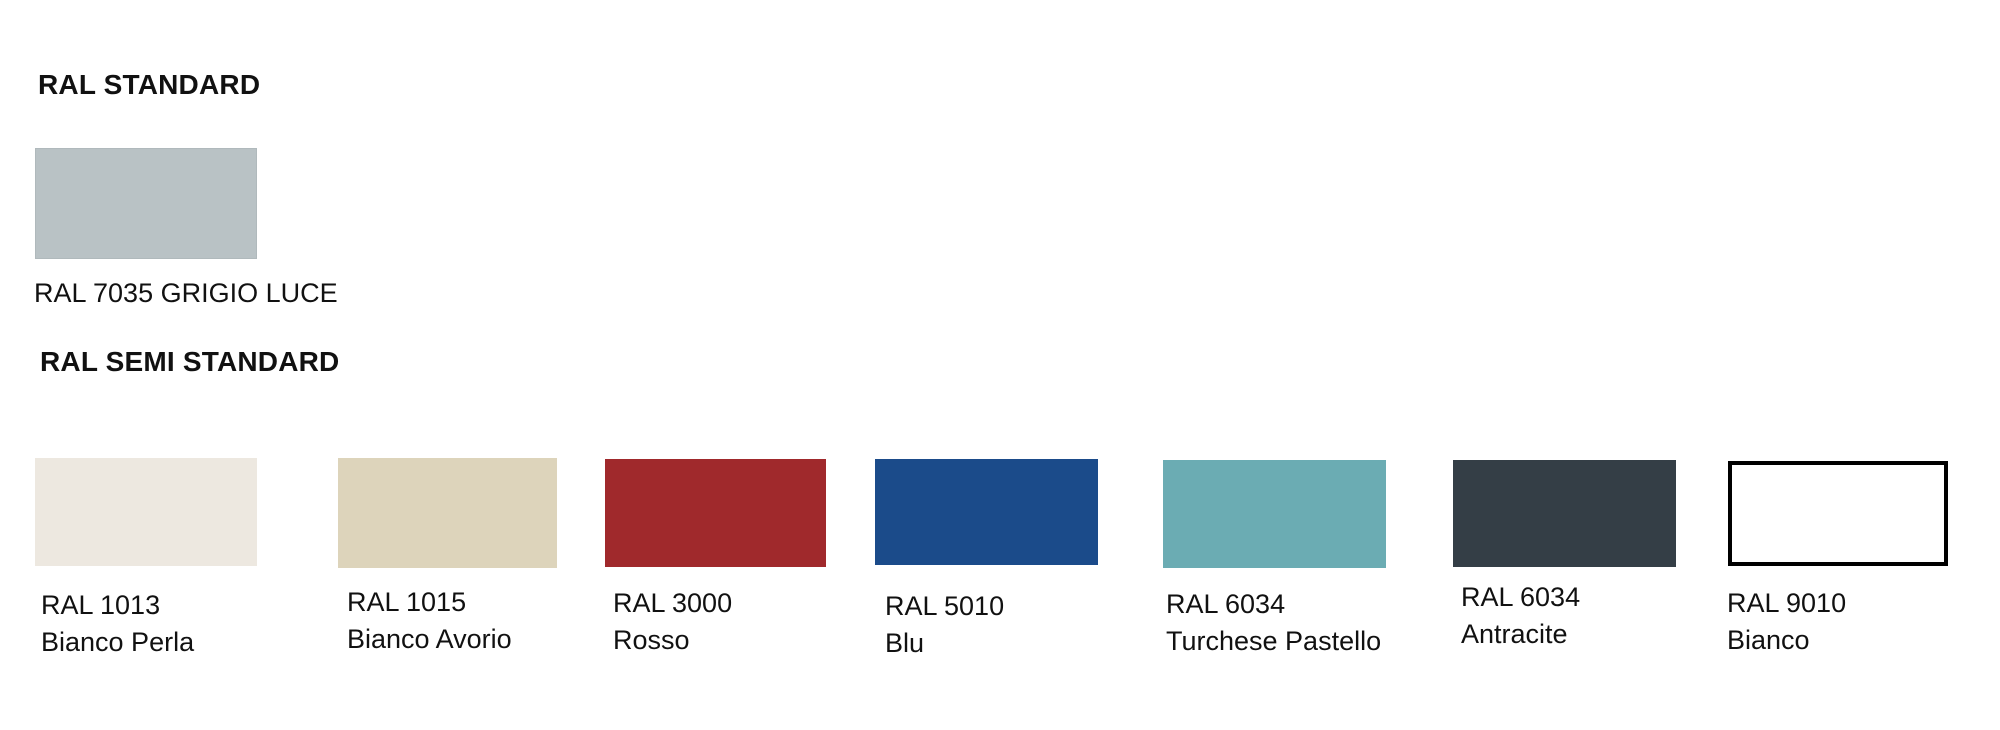 This screenshot has height=730, width=2000. Describe the element at coordinates (118, 642) in the screenshot. I see `color-name: Bianco Perla` at that location.